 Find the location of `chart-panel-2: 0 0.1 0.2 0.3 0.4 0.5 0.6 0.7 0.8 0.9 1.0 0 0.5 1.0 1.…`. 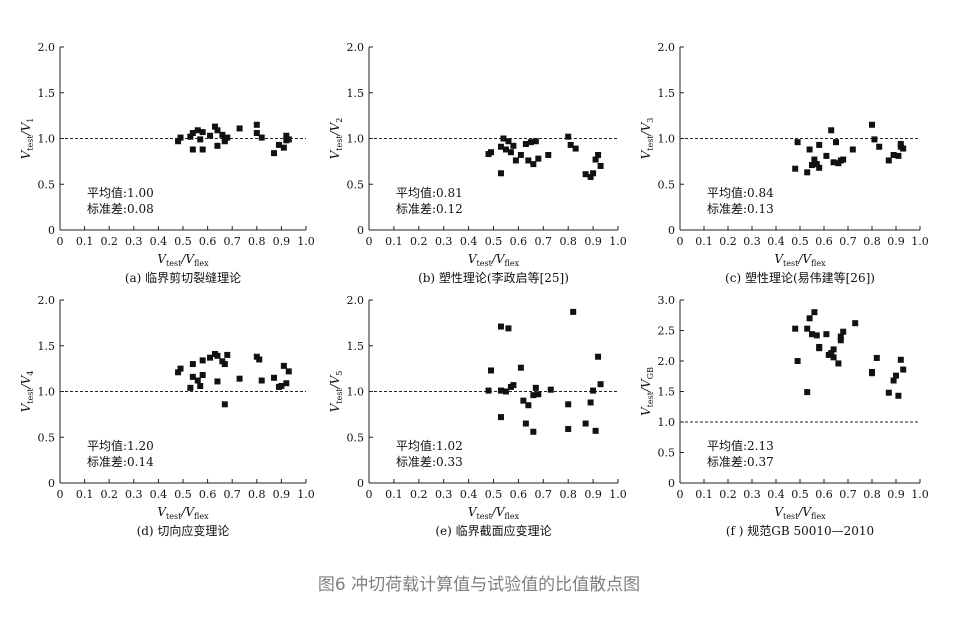

chart-panel-2: 0 0.1 0.2 0.3 0.4 0.5 0.6 0.7 0.8 0.9 1.0 0 0.5 1.0 1.… is located at coordinates (477, 163).